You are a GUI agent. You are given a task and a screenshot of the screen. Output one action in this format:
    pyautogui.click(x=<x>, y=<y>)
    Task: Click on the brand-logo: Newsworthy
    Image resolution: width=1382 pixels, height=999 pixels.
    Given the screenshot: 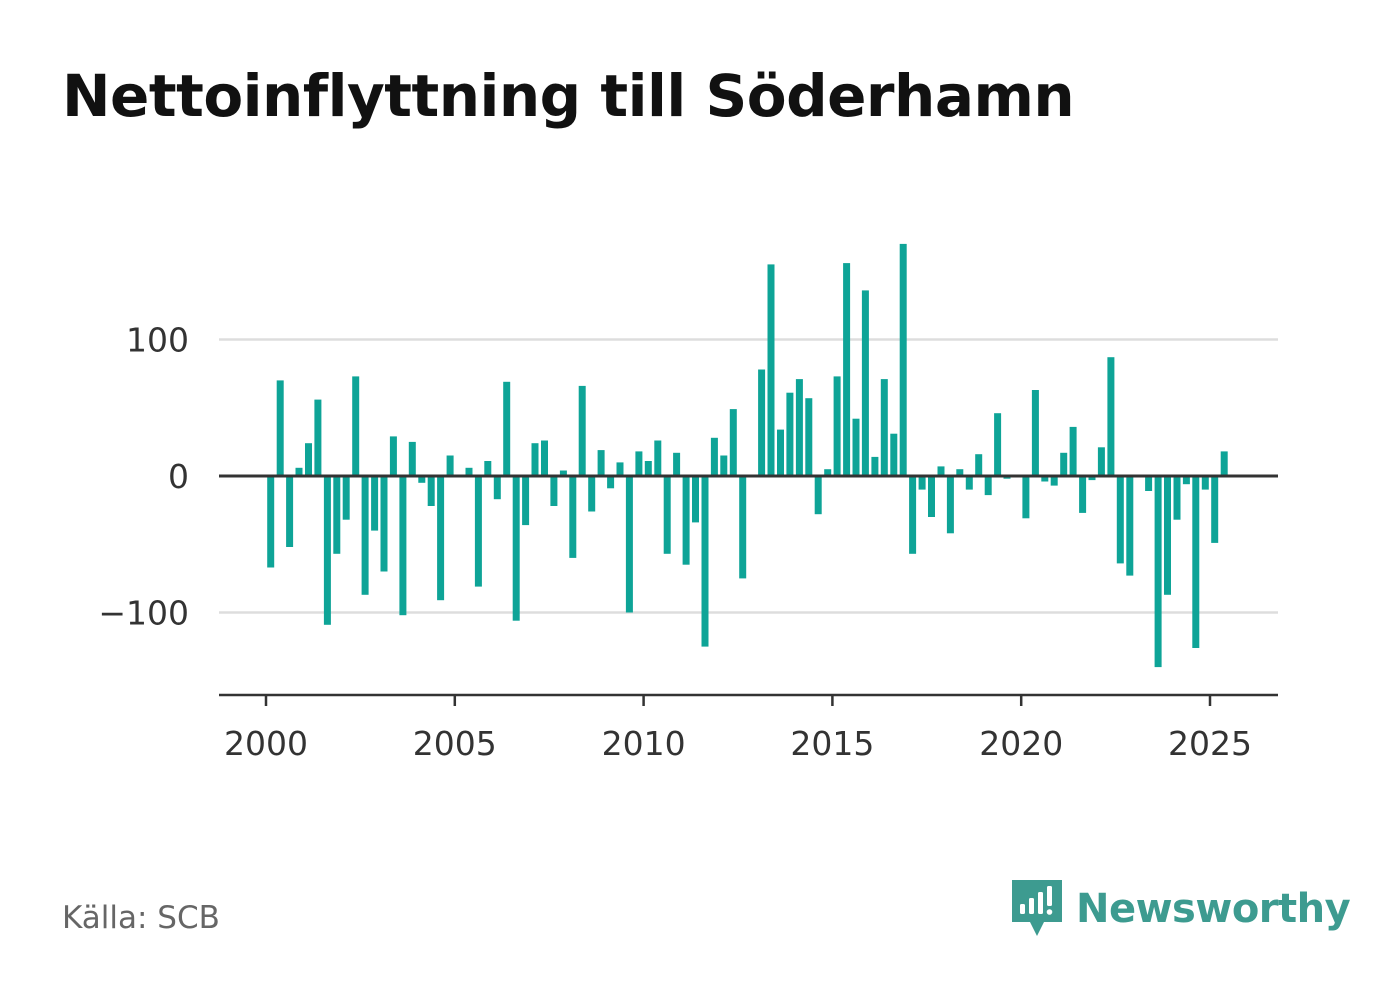 What is the action you would take?
    pyautogui.click(x=1180, y=909)
    